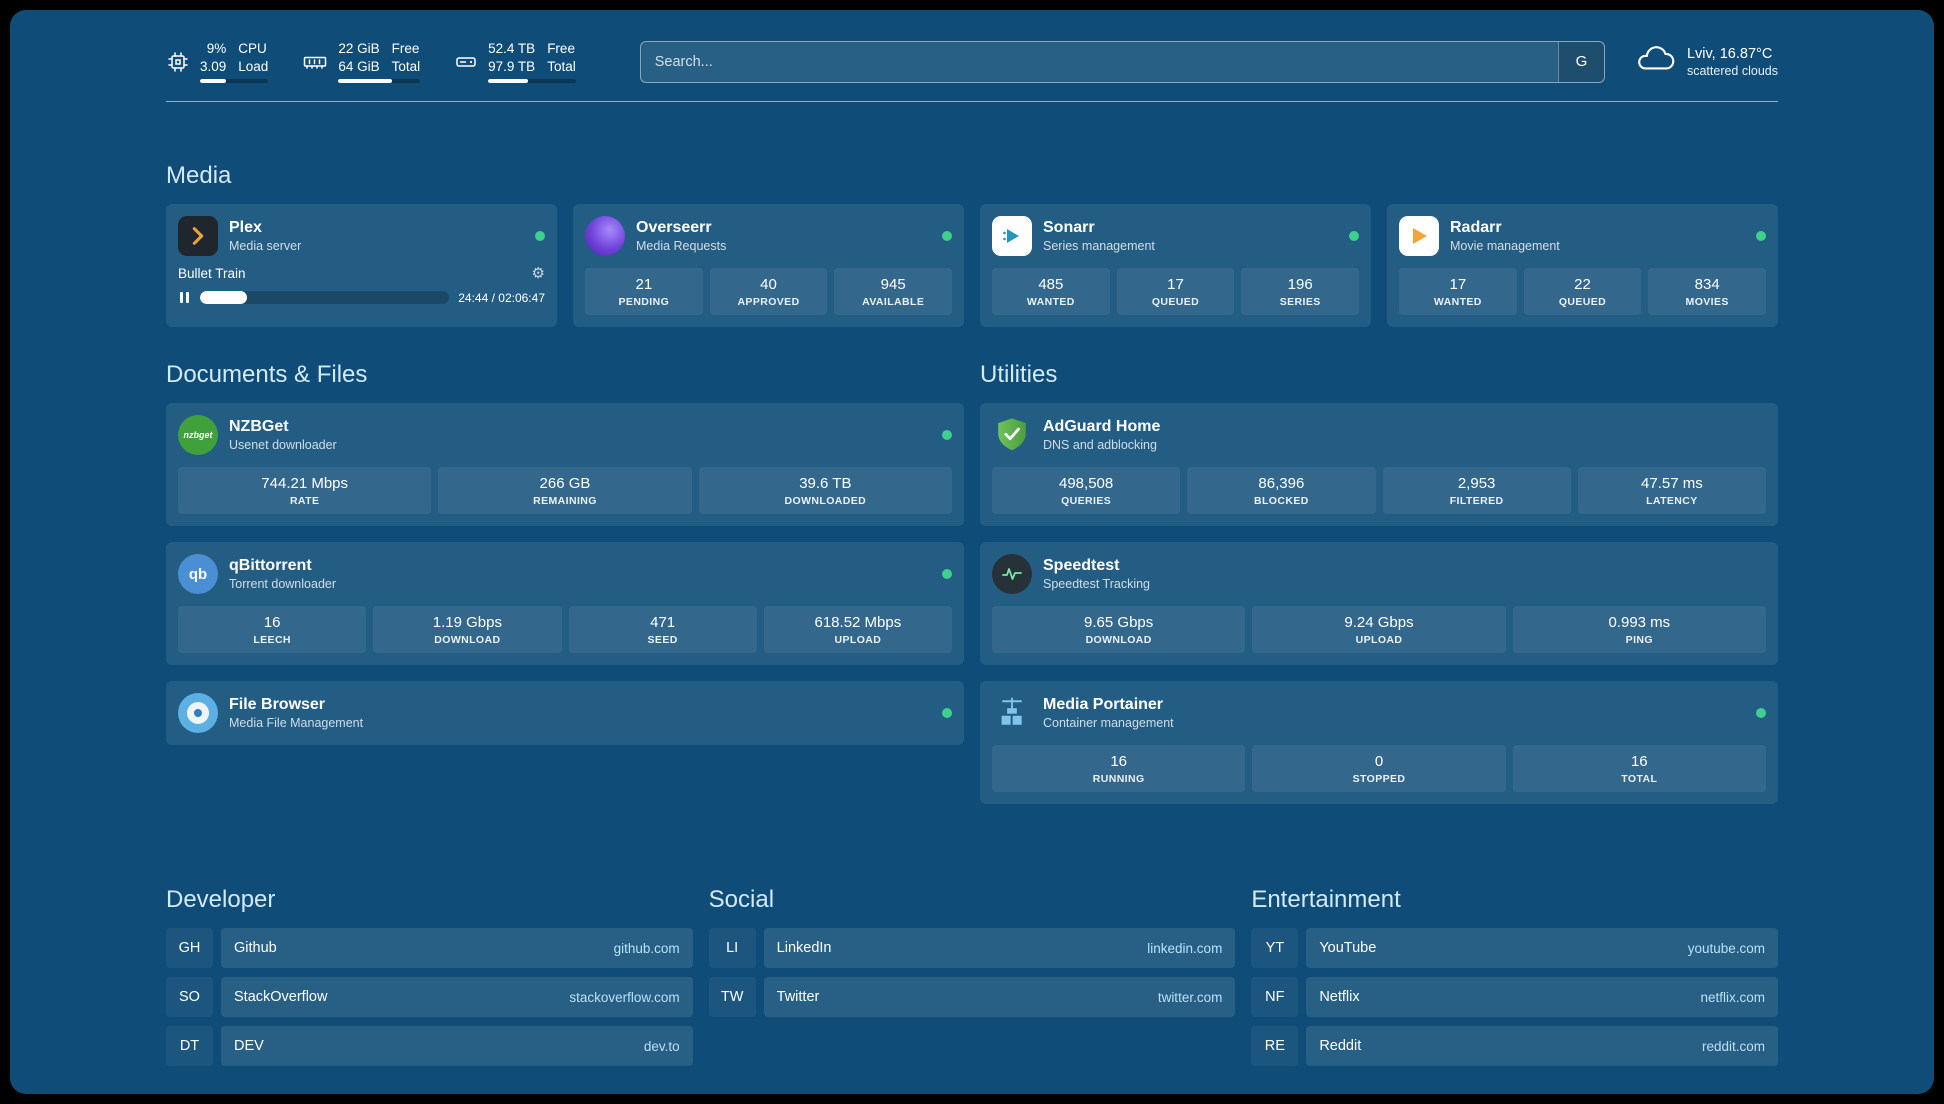  Describe the element at coordinates (662, 640) in the screenshot. I see `stat-label: SEED` at that location.